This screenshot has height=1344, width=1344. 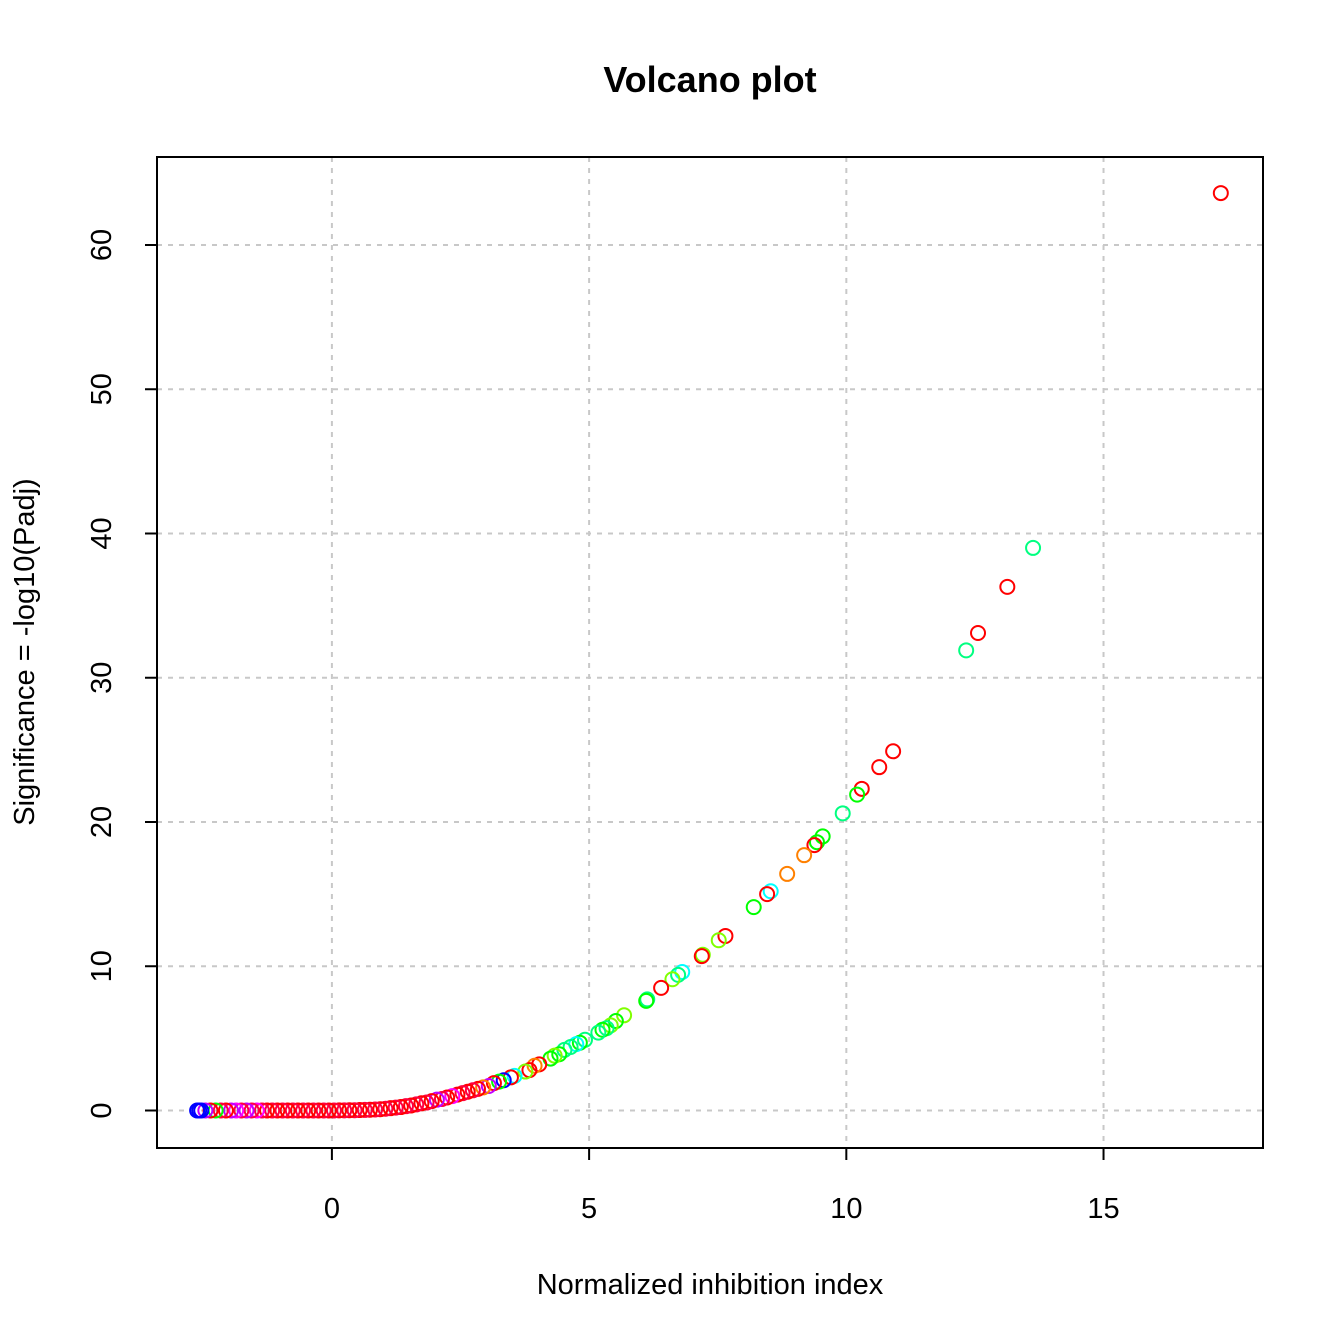 I want to click on y-tick-label: 60, so click(x=102, y=245).